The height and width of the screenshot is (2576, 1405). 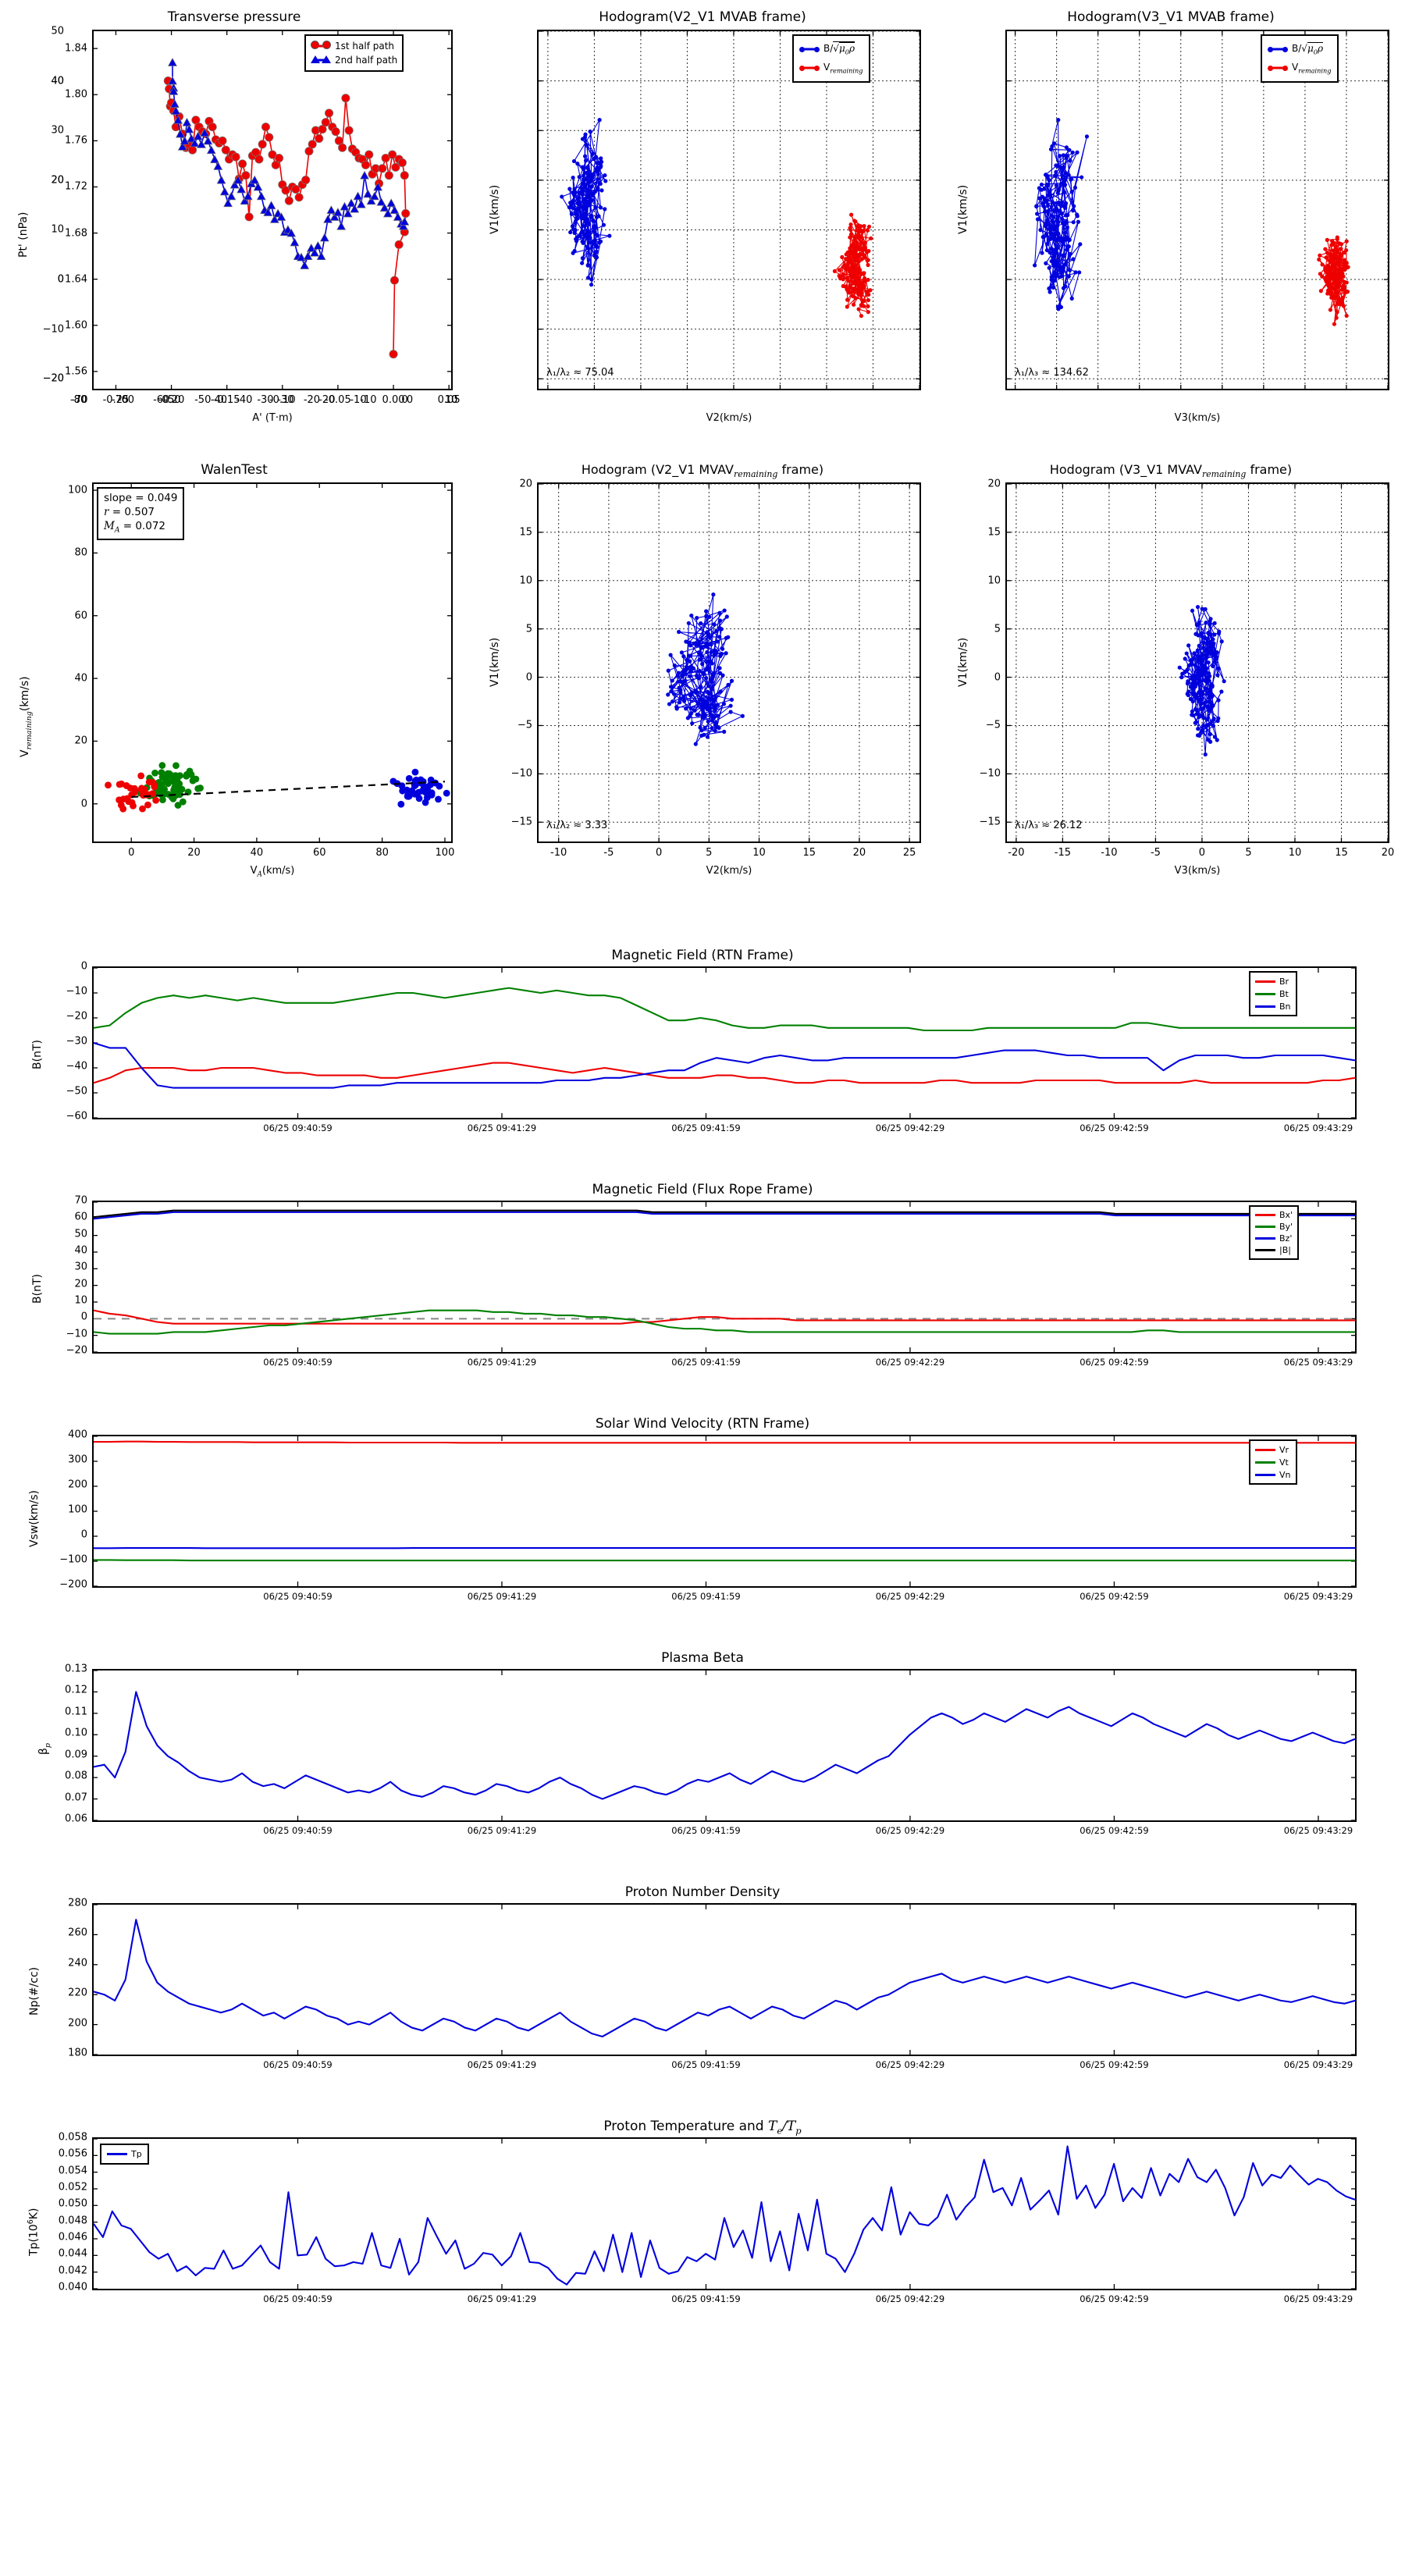 I want to click on circle-marker-icon, so click(x=321, y=46).